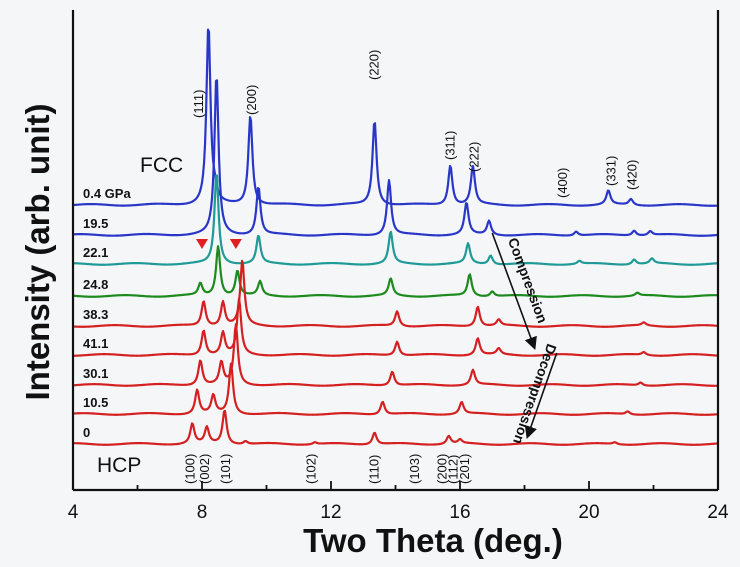 Image resolution: width=740 pixels, height=567 pixels. What do you see at coordinates (95, 223) in the screenshot?
I see `trace-label: 19.5` at bounding box center [95, 223].